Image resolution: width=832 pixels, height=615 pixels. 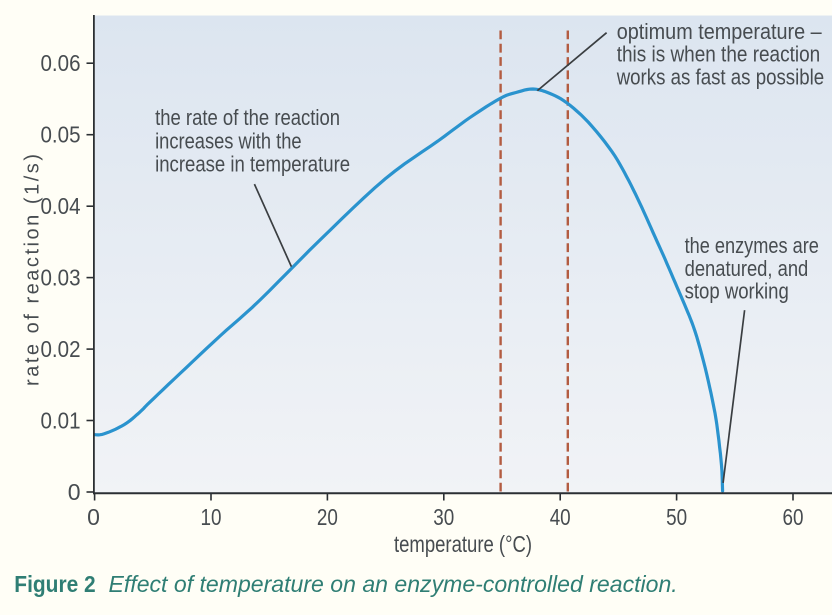 I want to click on svg-text: 20, so click(x=327, y=517).